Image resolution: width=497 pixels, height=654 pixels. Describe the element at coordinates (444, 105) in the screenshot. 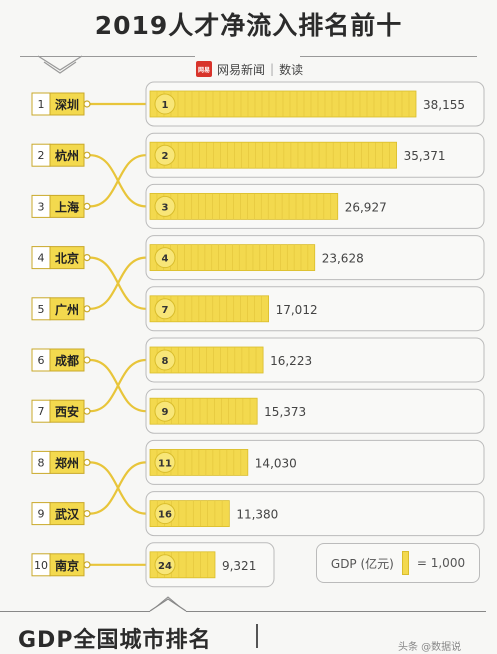

I see `gdp-value-label: 38,155` at that location.